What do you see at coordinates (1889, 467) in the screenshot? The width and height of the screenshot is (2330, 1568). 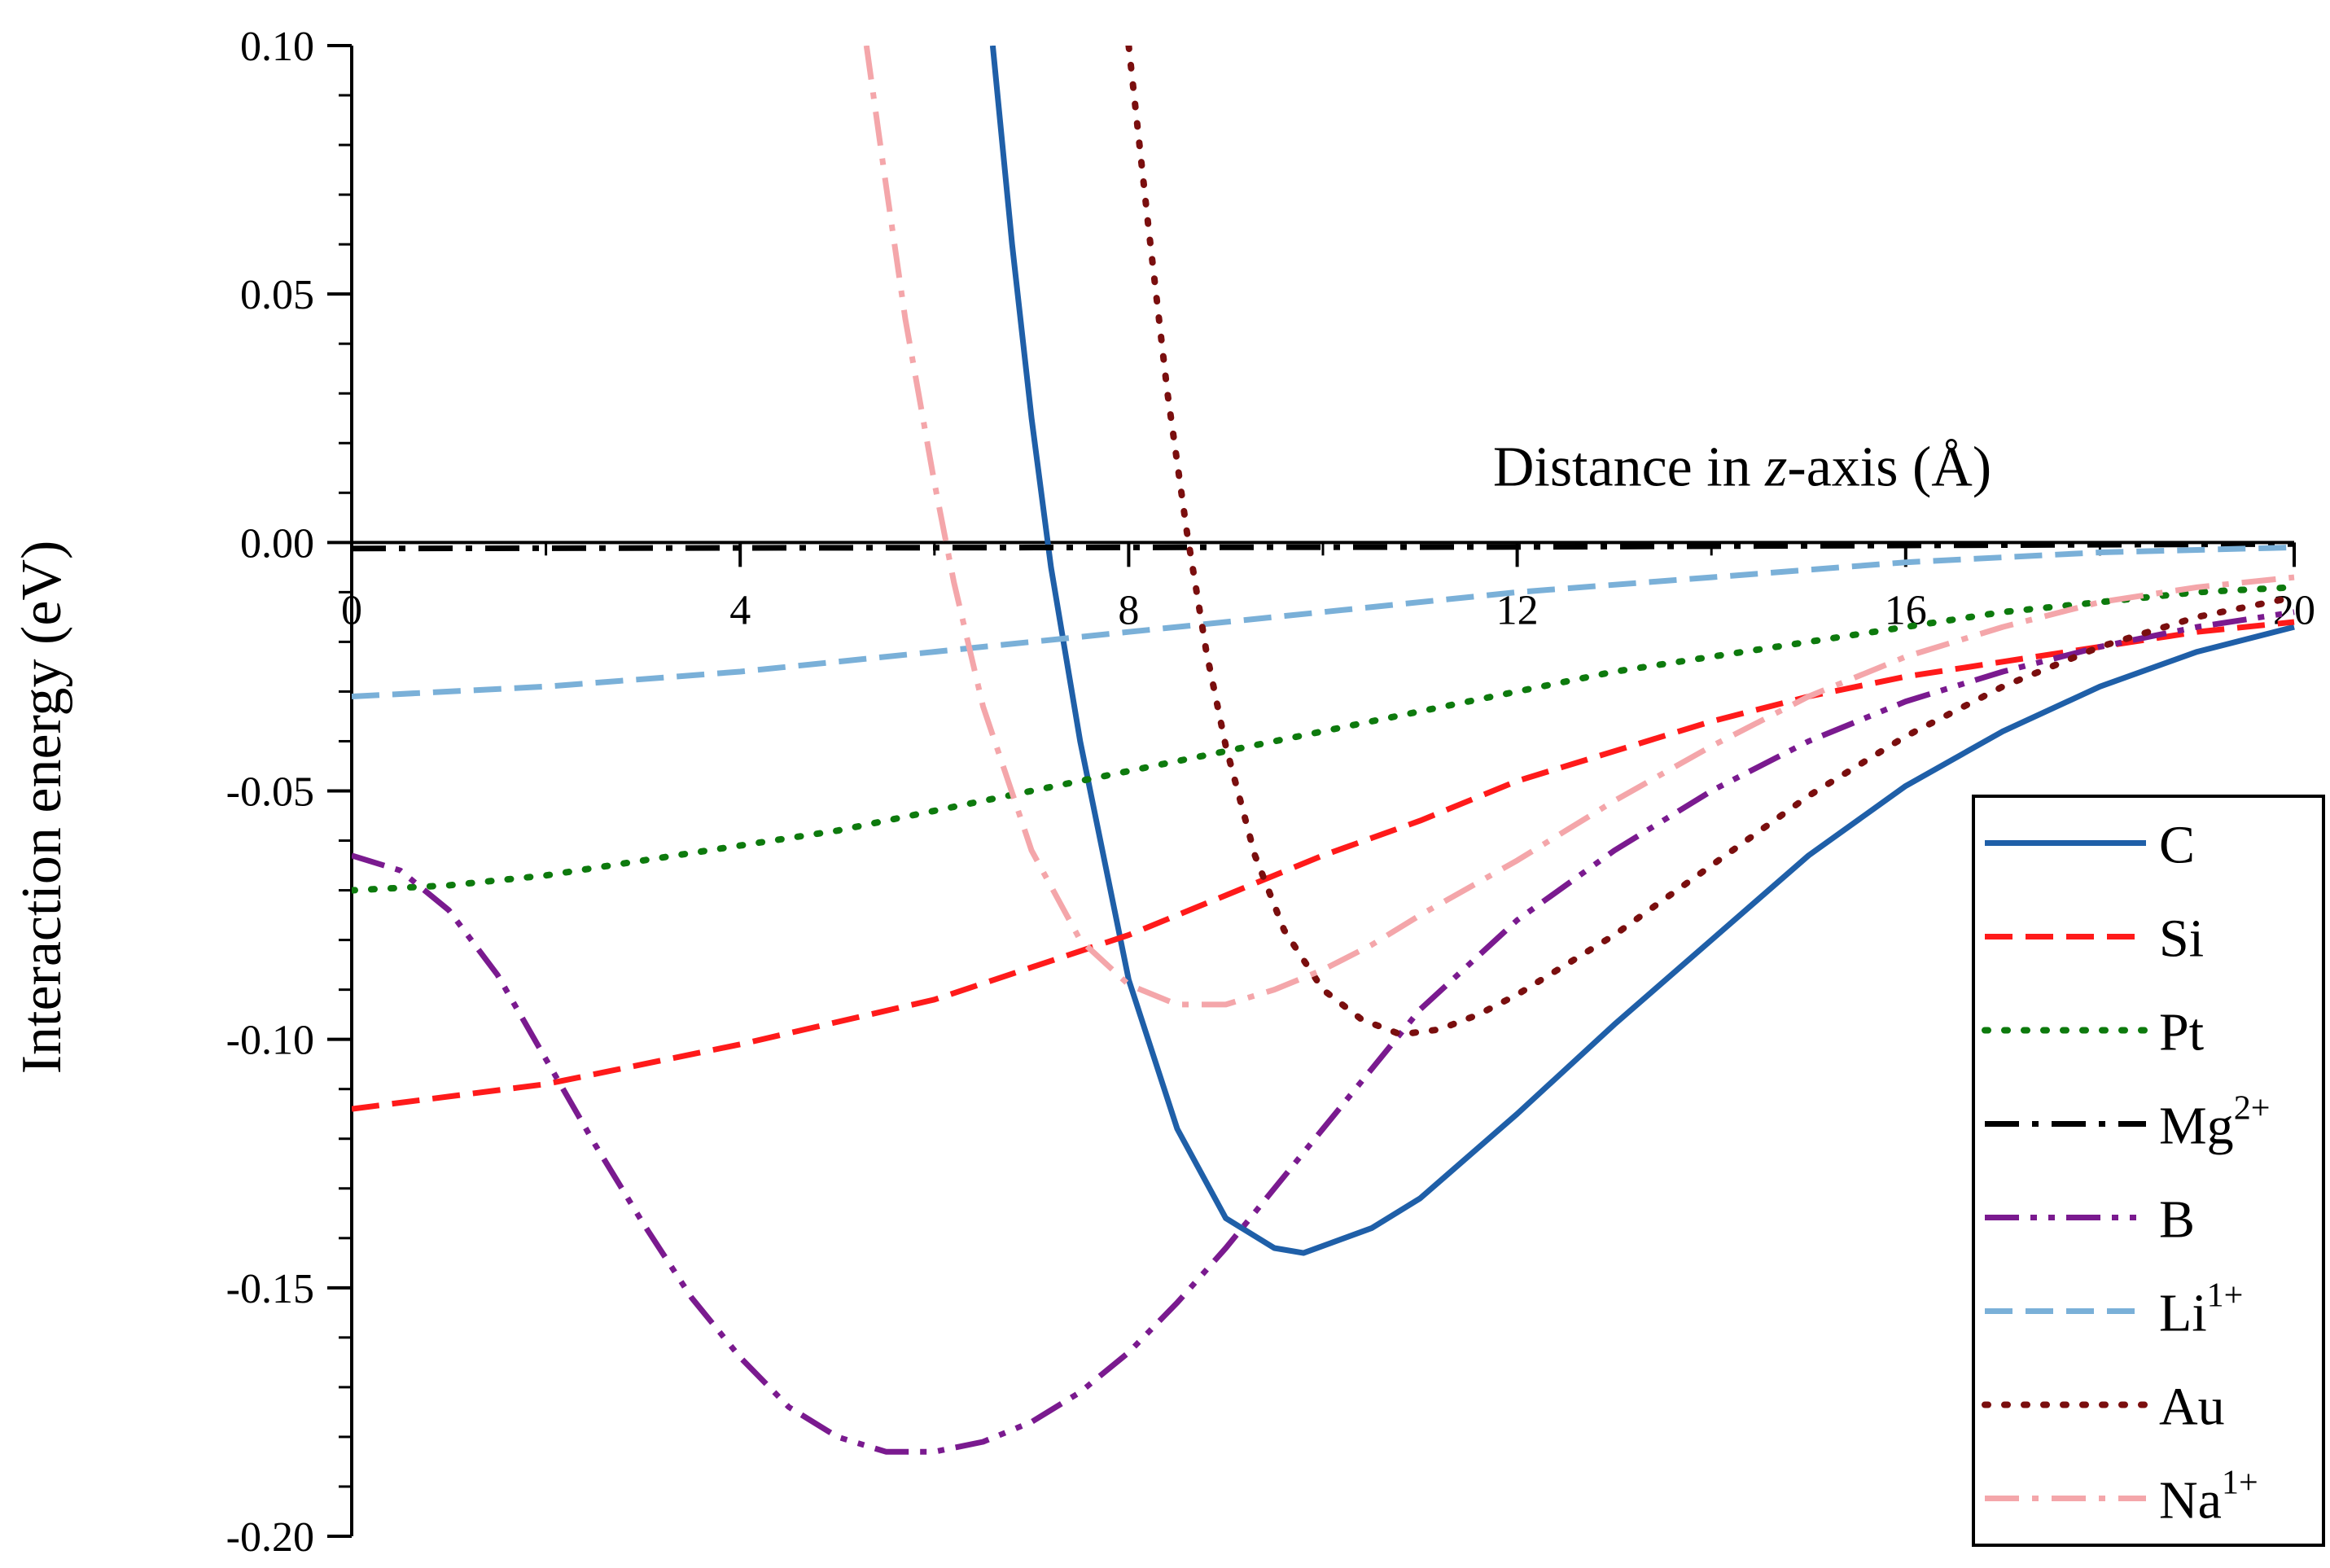 I see `x-axis-title-suffix: -axis (Å)` at bounding box center [1889, 467].